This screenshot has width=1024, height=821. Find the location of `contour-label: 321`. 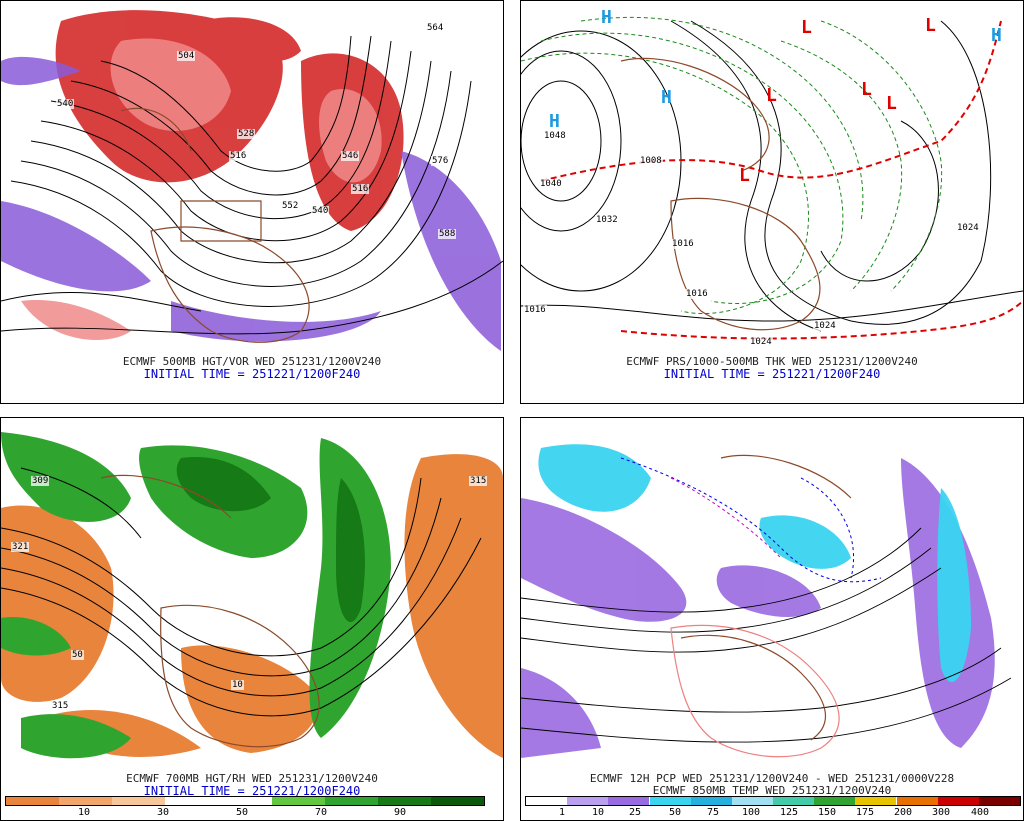

contour-label: 321 is located at coordinates (20, 547).